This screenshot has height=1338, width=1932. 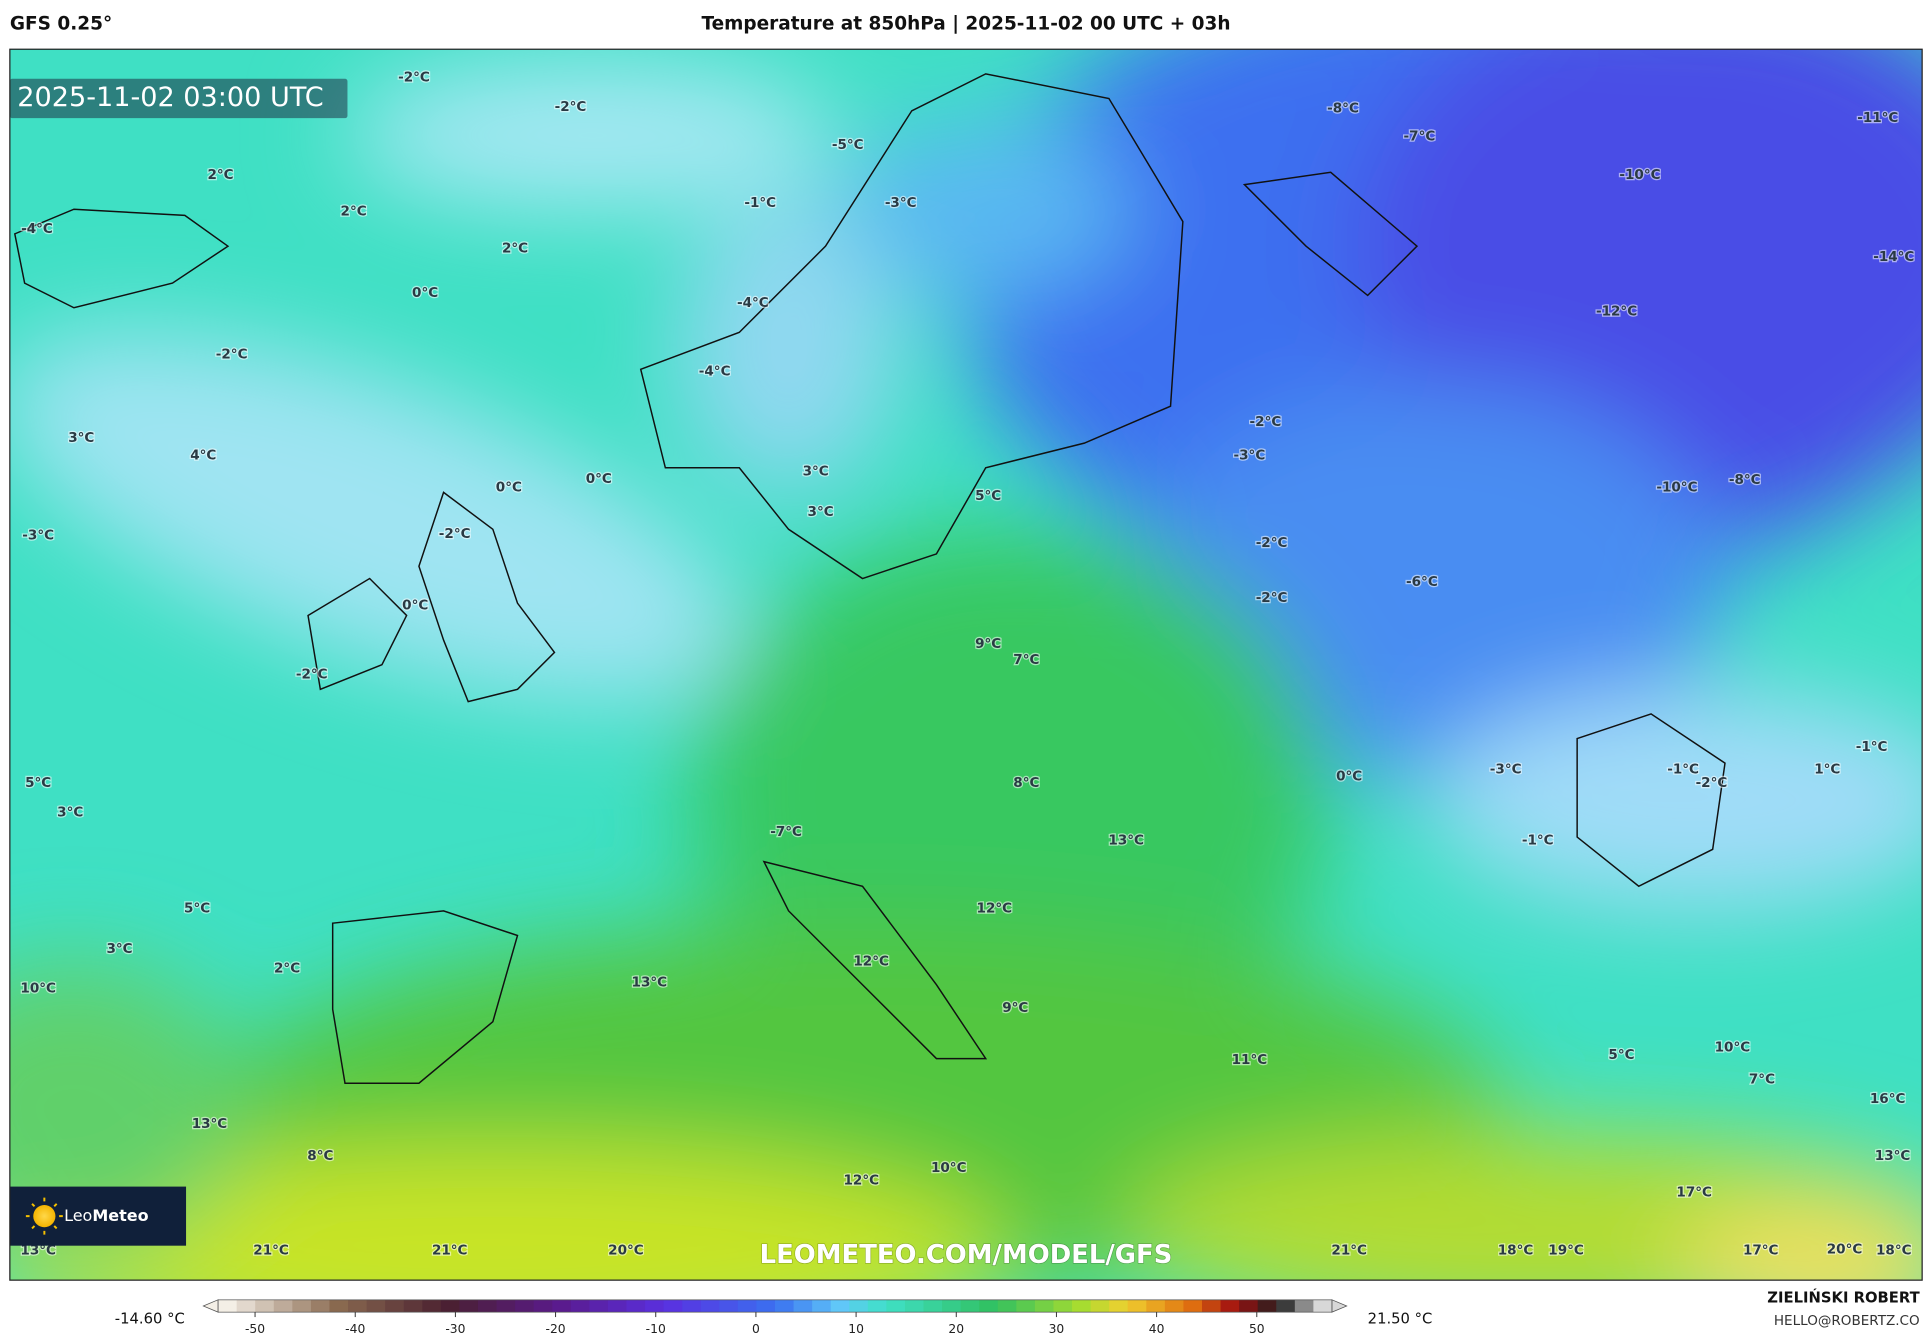 What do you see at coordinates (1847, 1321) in the screenshot?
I see `contact: HELLO@ROBERTZ.CO` at bounding box center [1847, 1321].